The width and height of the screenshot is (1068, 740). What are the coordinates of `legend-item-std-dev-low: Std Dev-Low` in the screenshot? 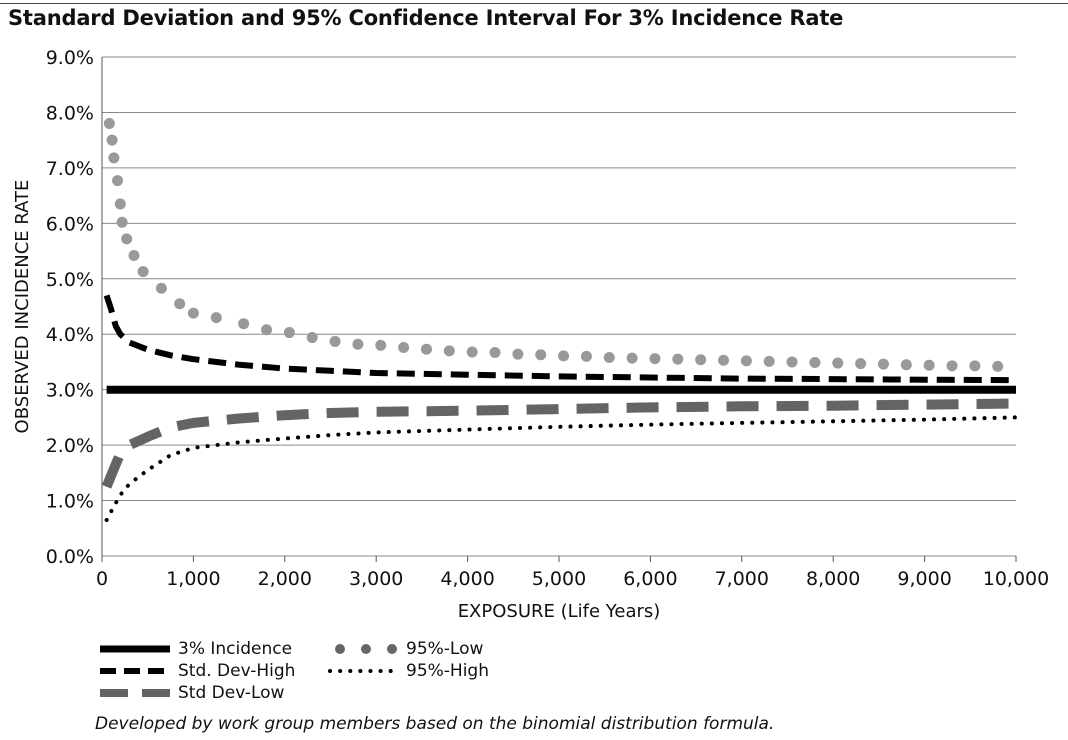 It's located at (192, 693).